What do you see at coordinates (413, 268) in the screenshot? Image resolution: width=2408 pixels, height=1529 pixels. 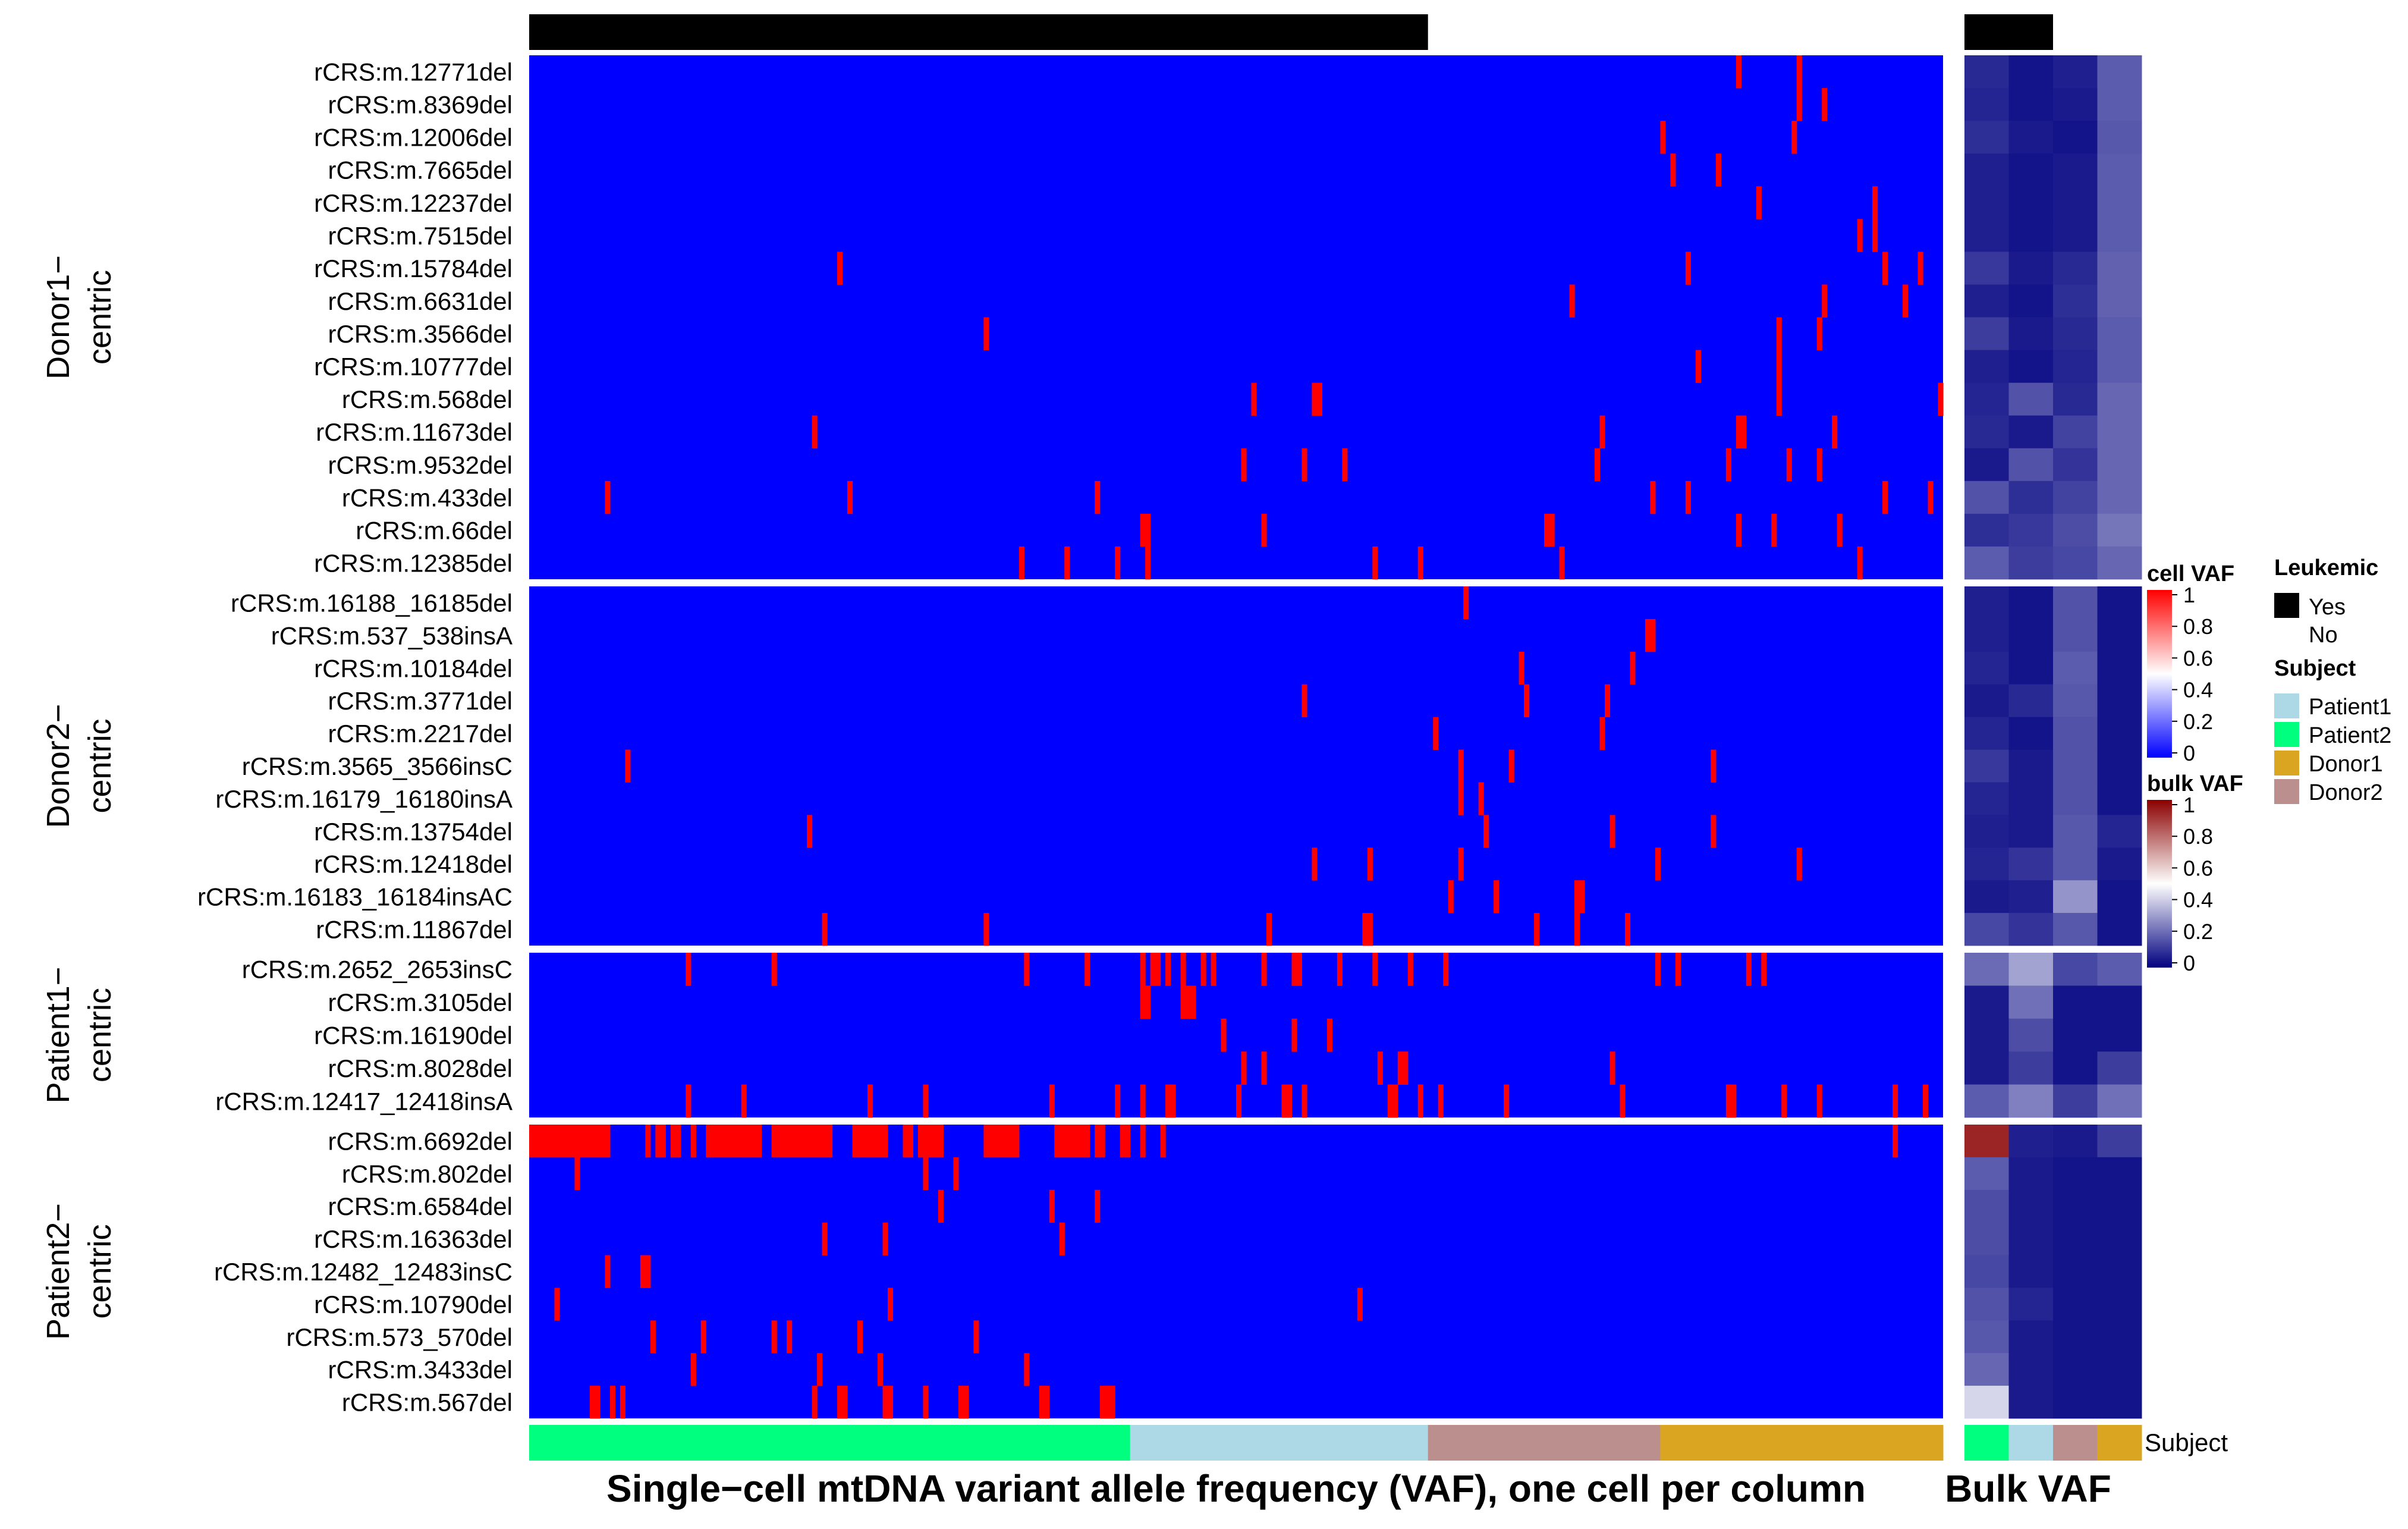 I see `variant-row-label: rCRS:m.15784del` at bounding box center [413, 268].